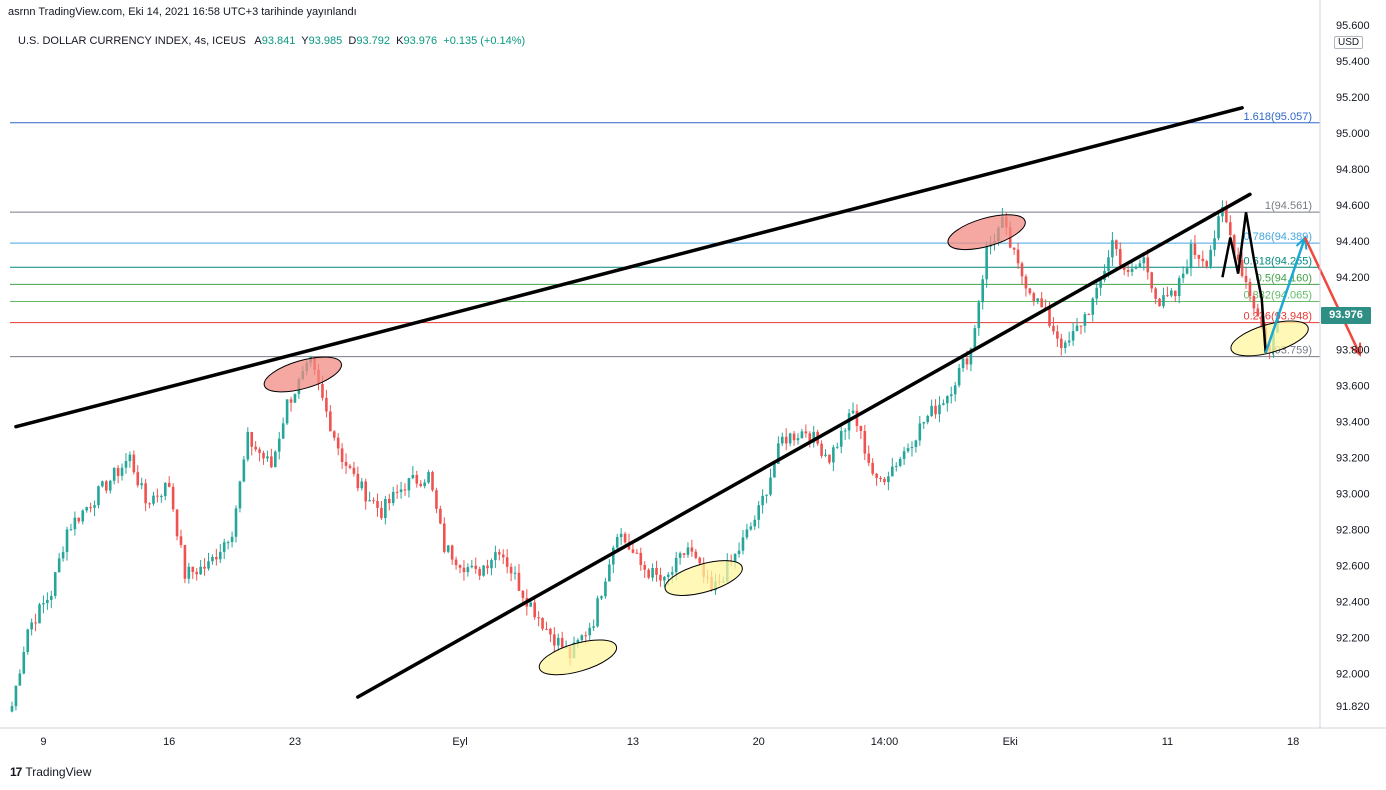 This screenshot has width=1386, height=790. I want to click on y-tick-label: 94.400, so click(1353, 242).